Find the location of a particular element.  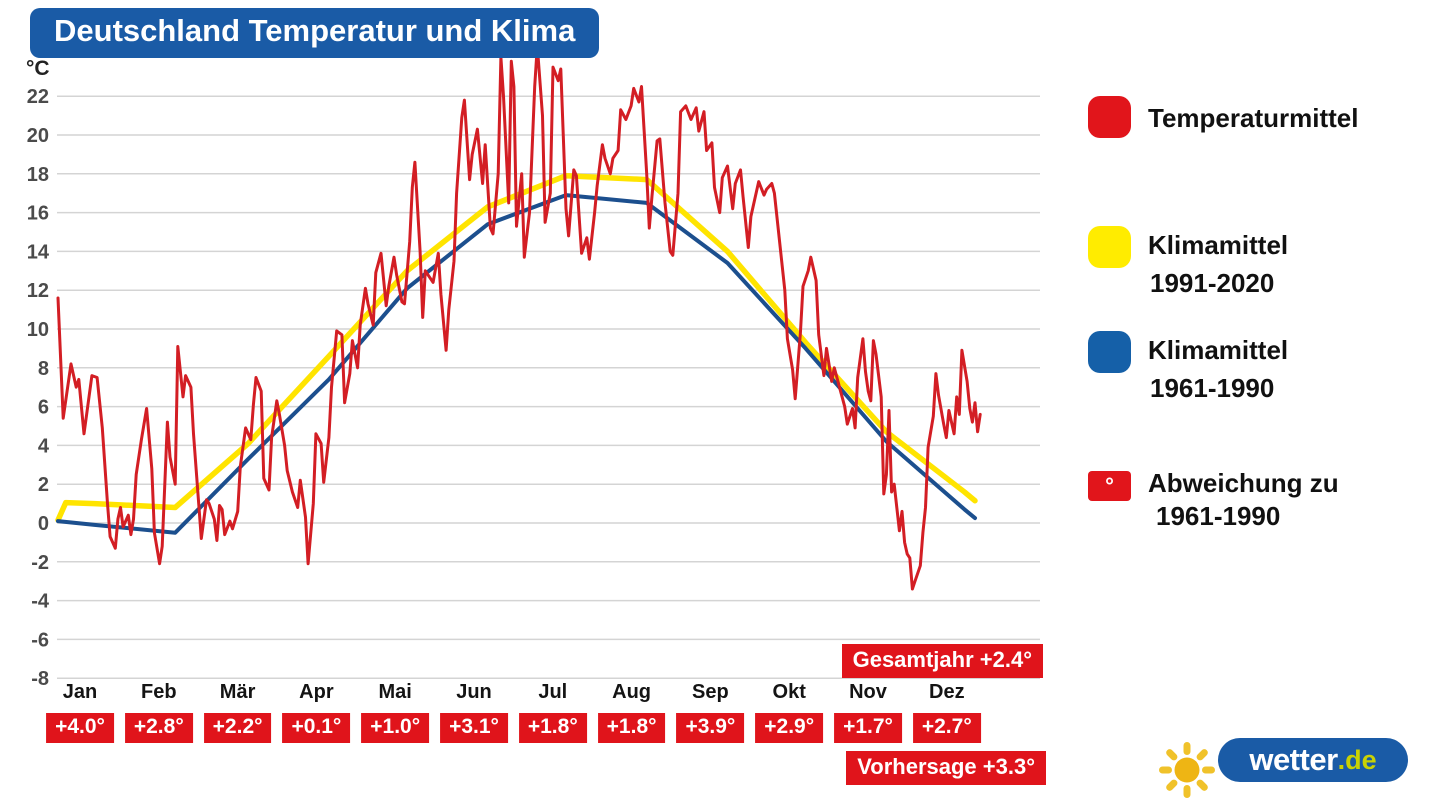

deviation-badge-aug: +1.8° is located at coordinates (631, 728).